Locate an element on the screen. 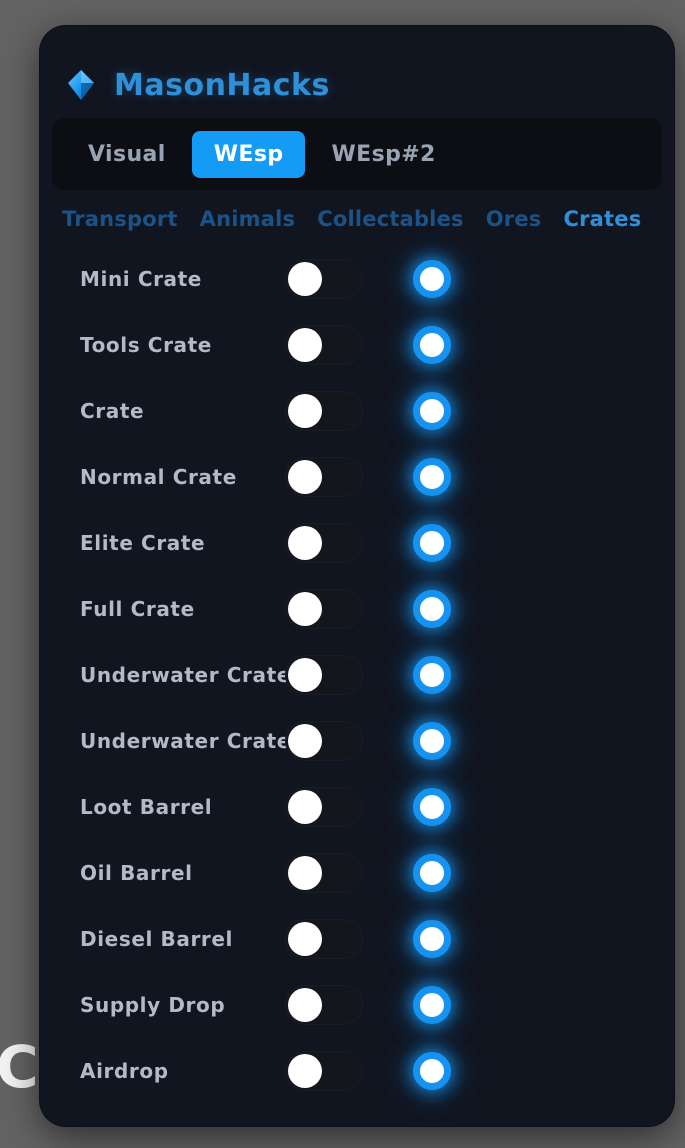  tab-visual: Visual is located at coordinates (127, 154).